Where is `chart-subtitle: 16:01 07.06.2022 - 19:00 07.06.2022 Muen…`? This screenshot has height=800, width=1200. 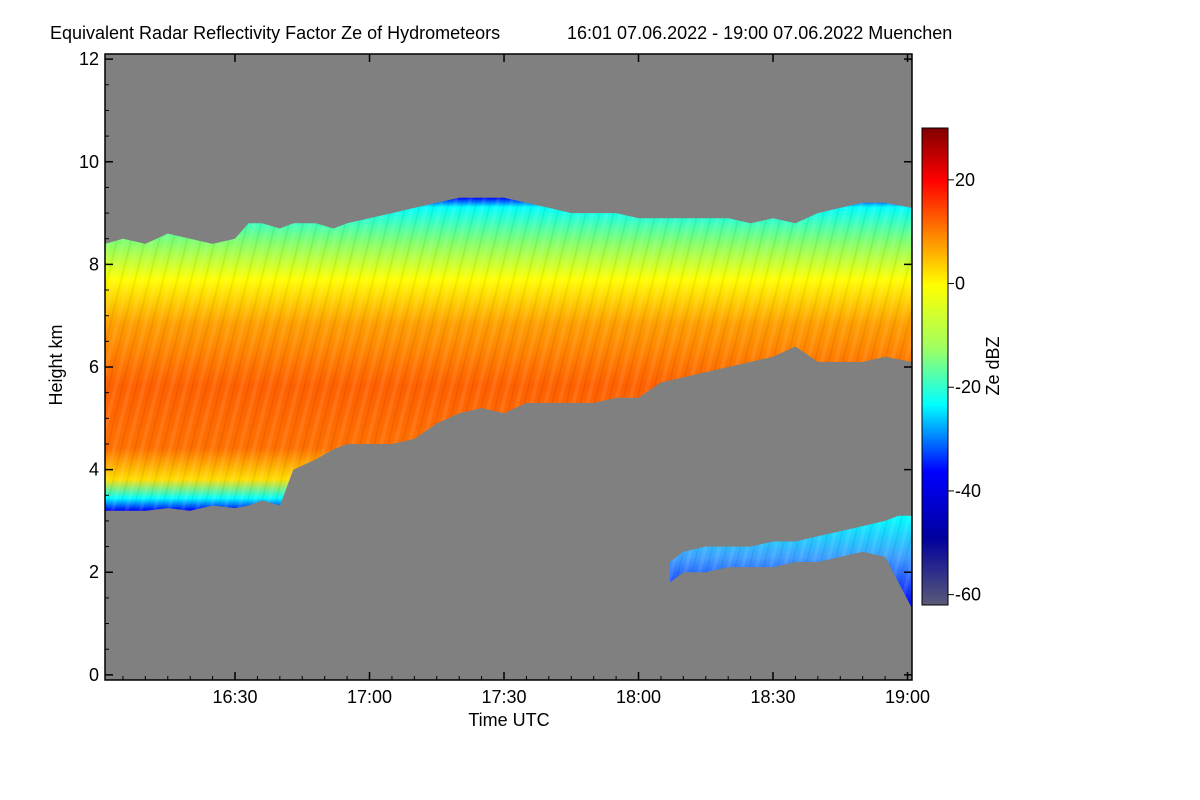
chart-subtitle: 16:01 07.06.2022 - 19:00 07.06.2022 Muen… is located at coordinates (759, 33).